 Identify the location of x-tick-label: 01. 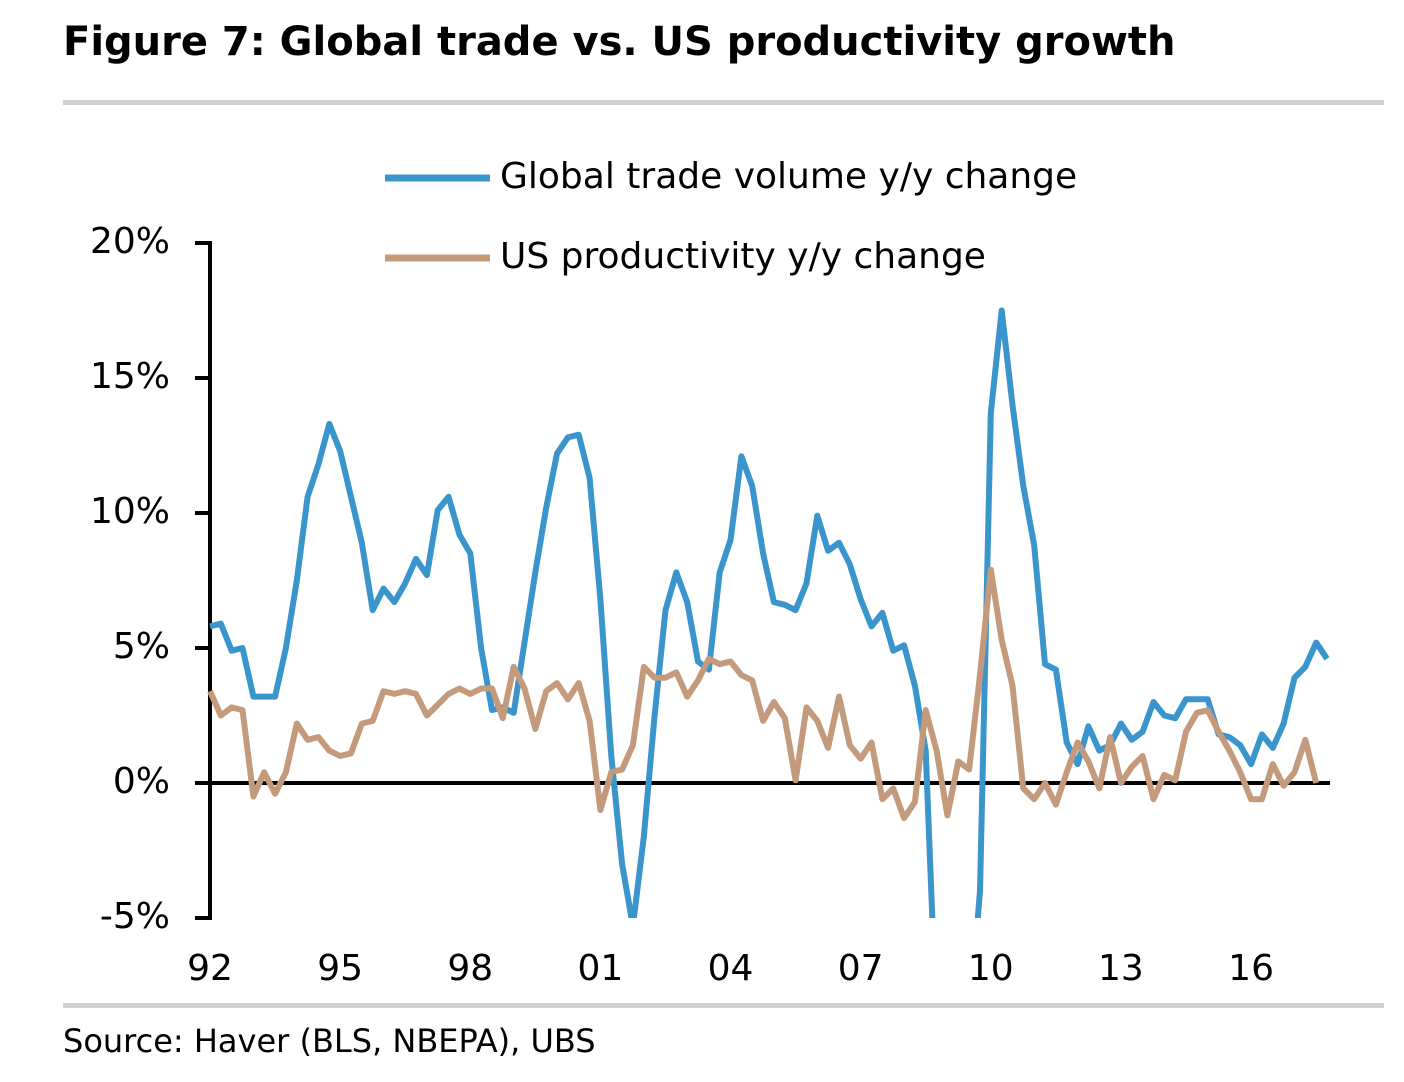
(601, 968).